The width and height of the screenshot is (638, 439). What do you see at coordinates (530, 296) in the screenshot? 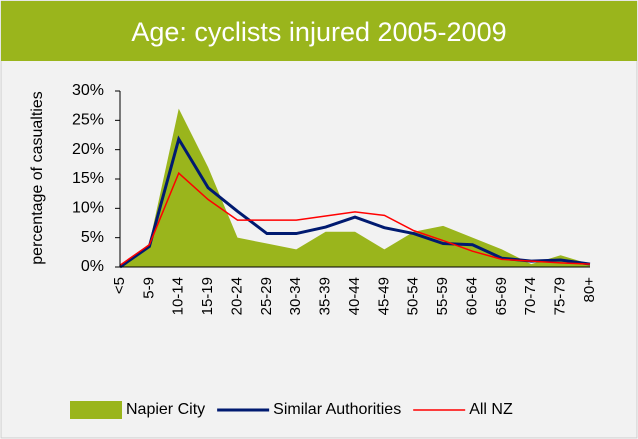
I see `x-tick-label: 70-74` at bounding box center [530, 296].